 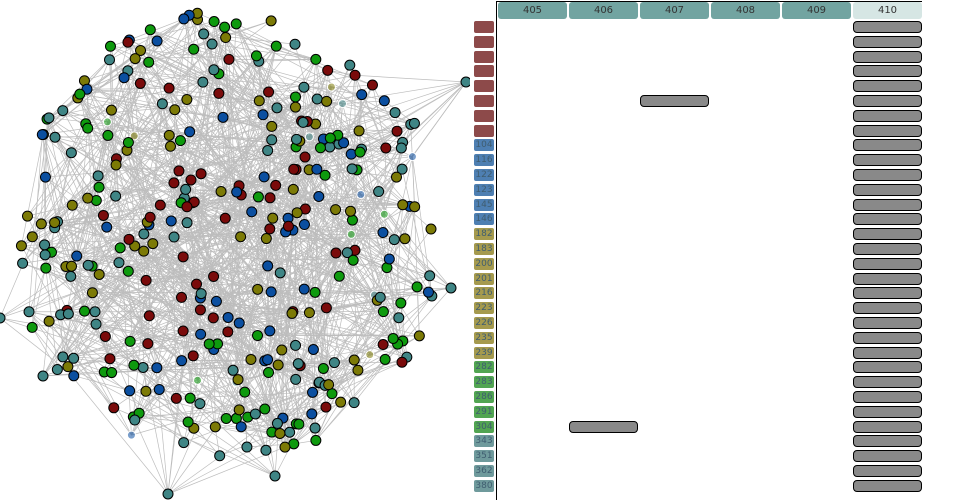 What do you see at coordinates (745, 10) in the screenshot?
I see `column-header-408: 408` at bounding box center [745, 10].